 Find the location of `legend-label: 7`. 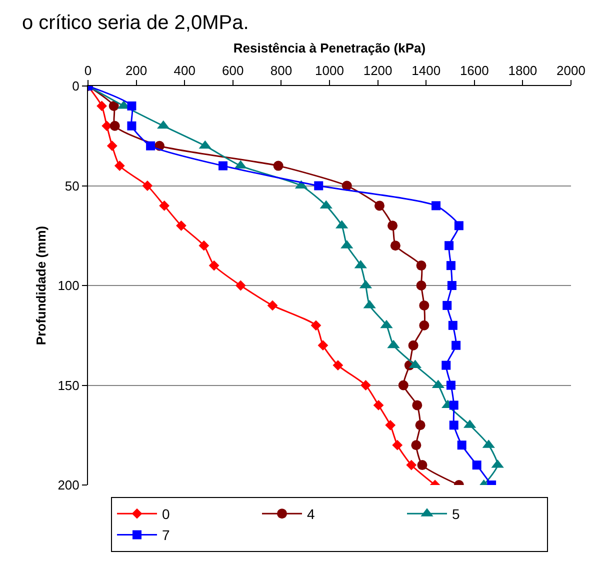

legend-label: 7 is located at coordinates (166, 535).